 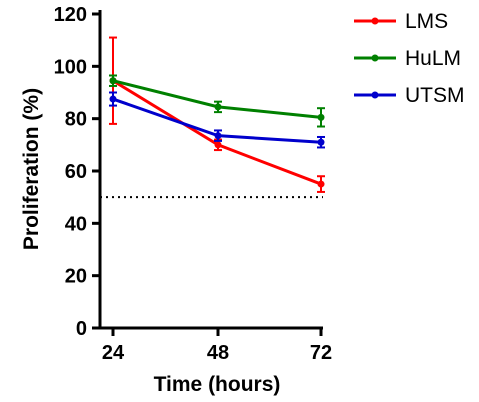 What do you see at coordinates (217, 384) in the screenshot?
I see `x-axis-title: Time (hours)` at bounding box center [217, 384].